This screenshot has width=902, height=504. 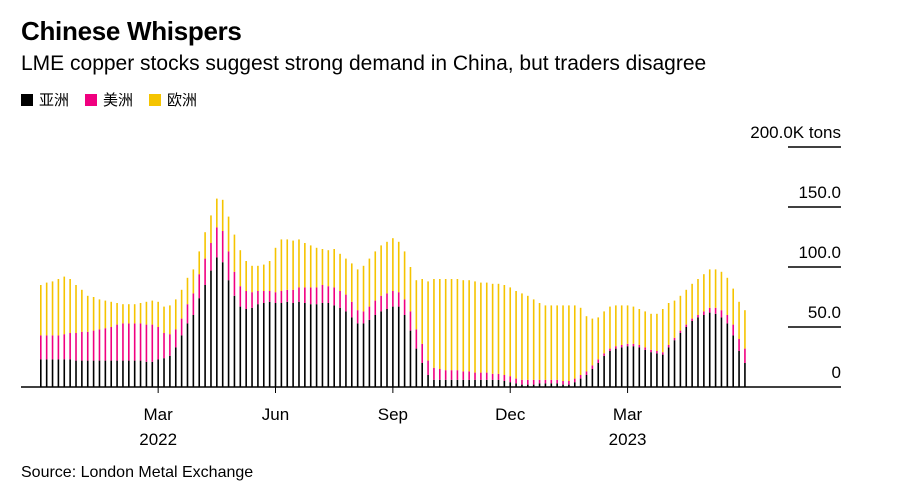 I want to click on x-tick-label: Mar, so click(x=159, y=414).